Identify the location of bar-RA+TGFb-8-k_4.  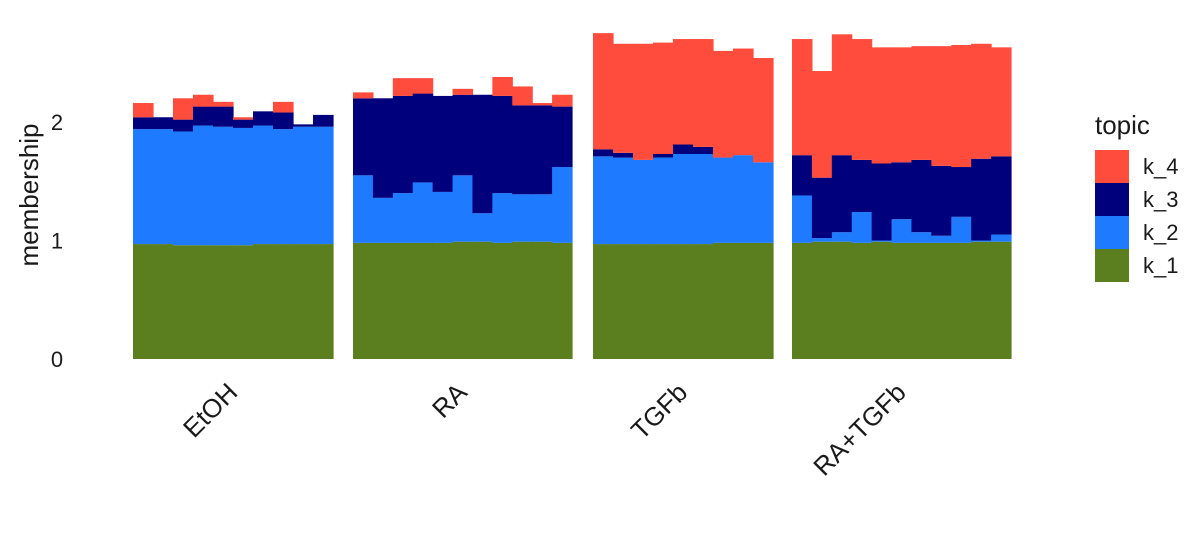
(941, 106).